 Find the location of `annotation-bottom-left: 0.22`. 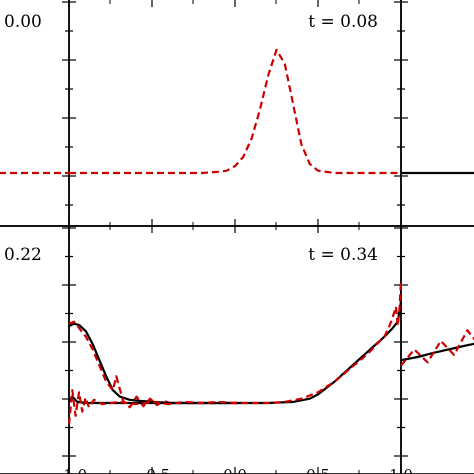

annotation-bottom-left: 0.22 is located at coordinates (23, 255).